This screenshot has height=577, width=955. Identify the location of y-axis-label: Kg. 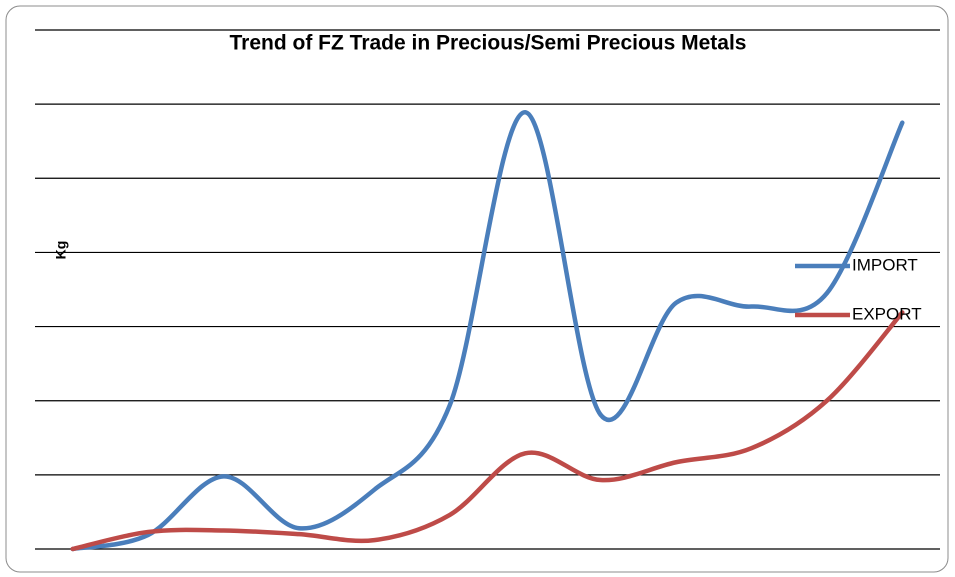
(61, 250).